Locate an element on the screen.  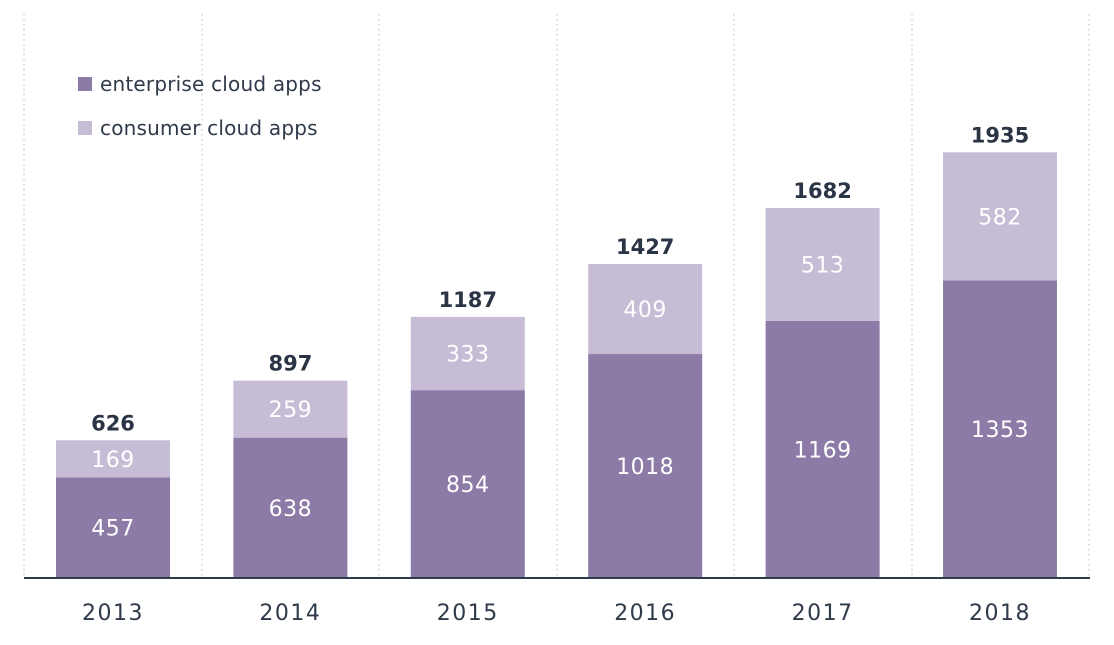
value-label-consumer-2013: 169 is located at coordinates (113, 460).